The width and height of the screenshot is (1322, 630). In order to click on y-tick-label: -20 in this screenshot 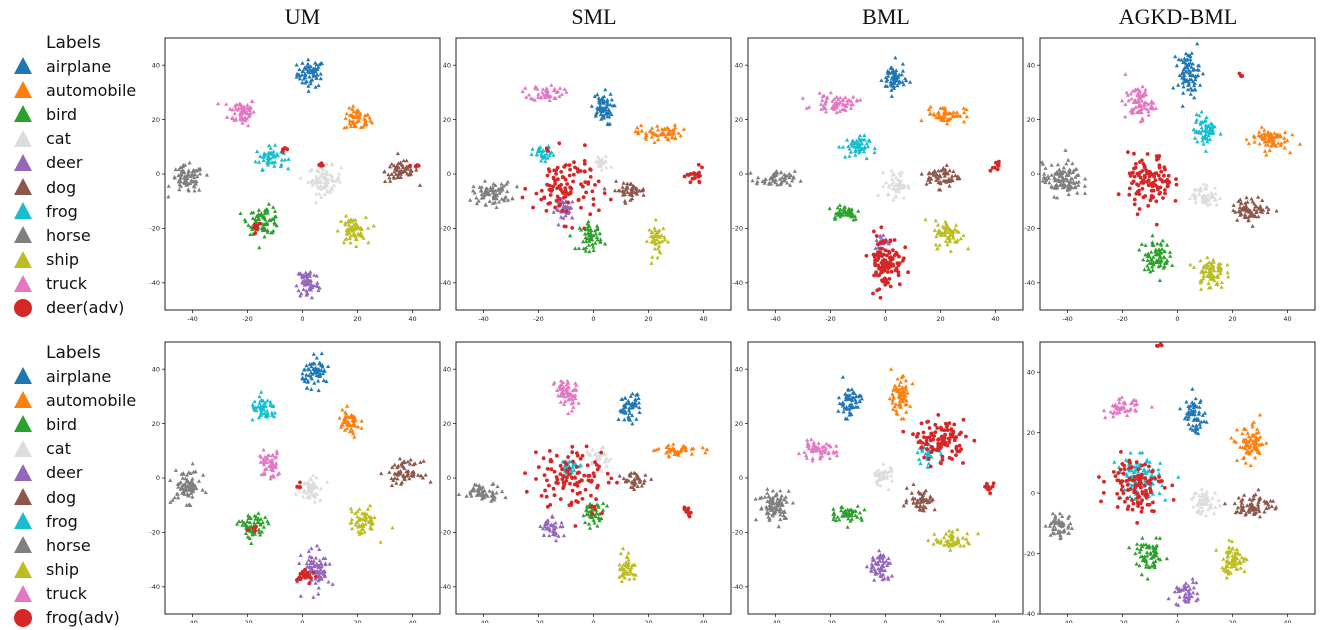, I will do `click(445, 229)`.